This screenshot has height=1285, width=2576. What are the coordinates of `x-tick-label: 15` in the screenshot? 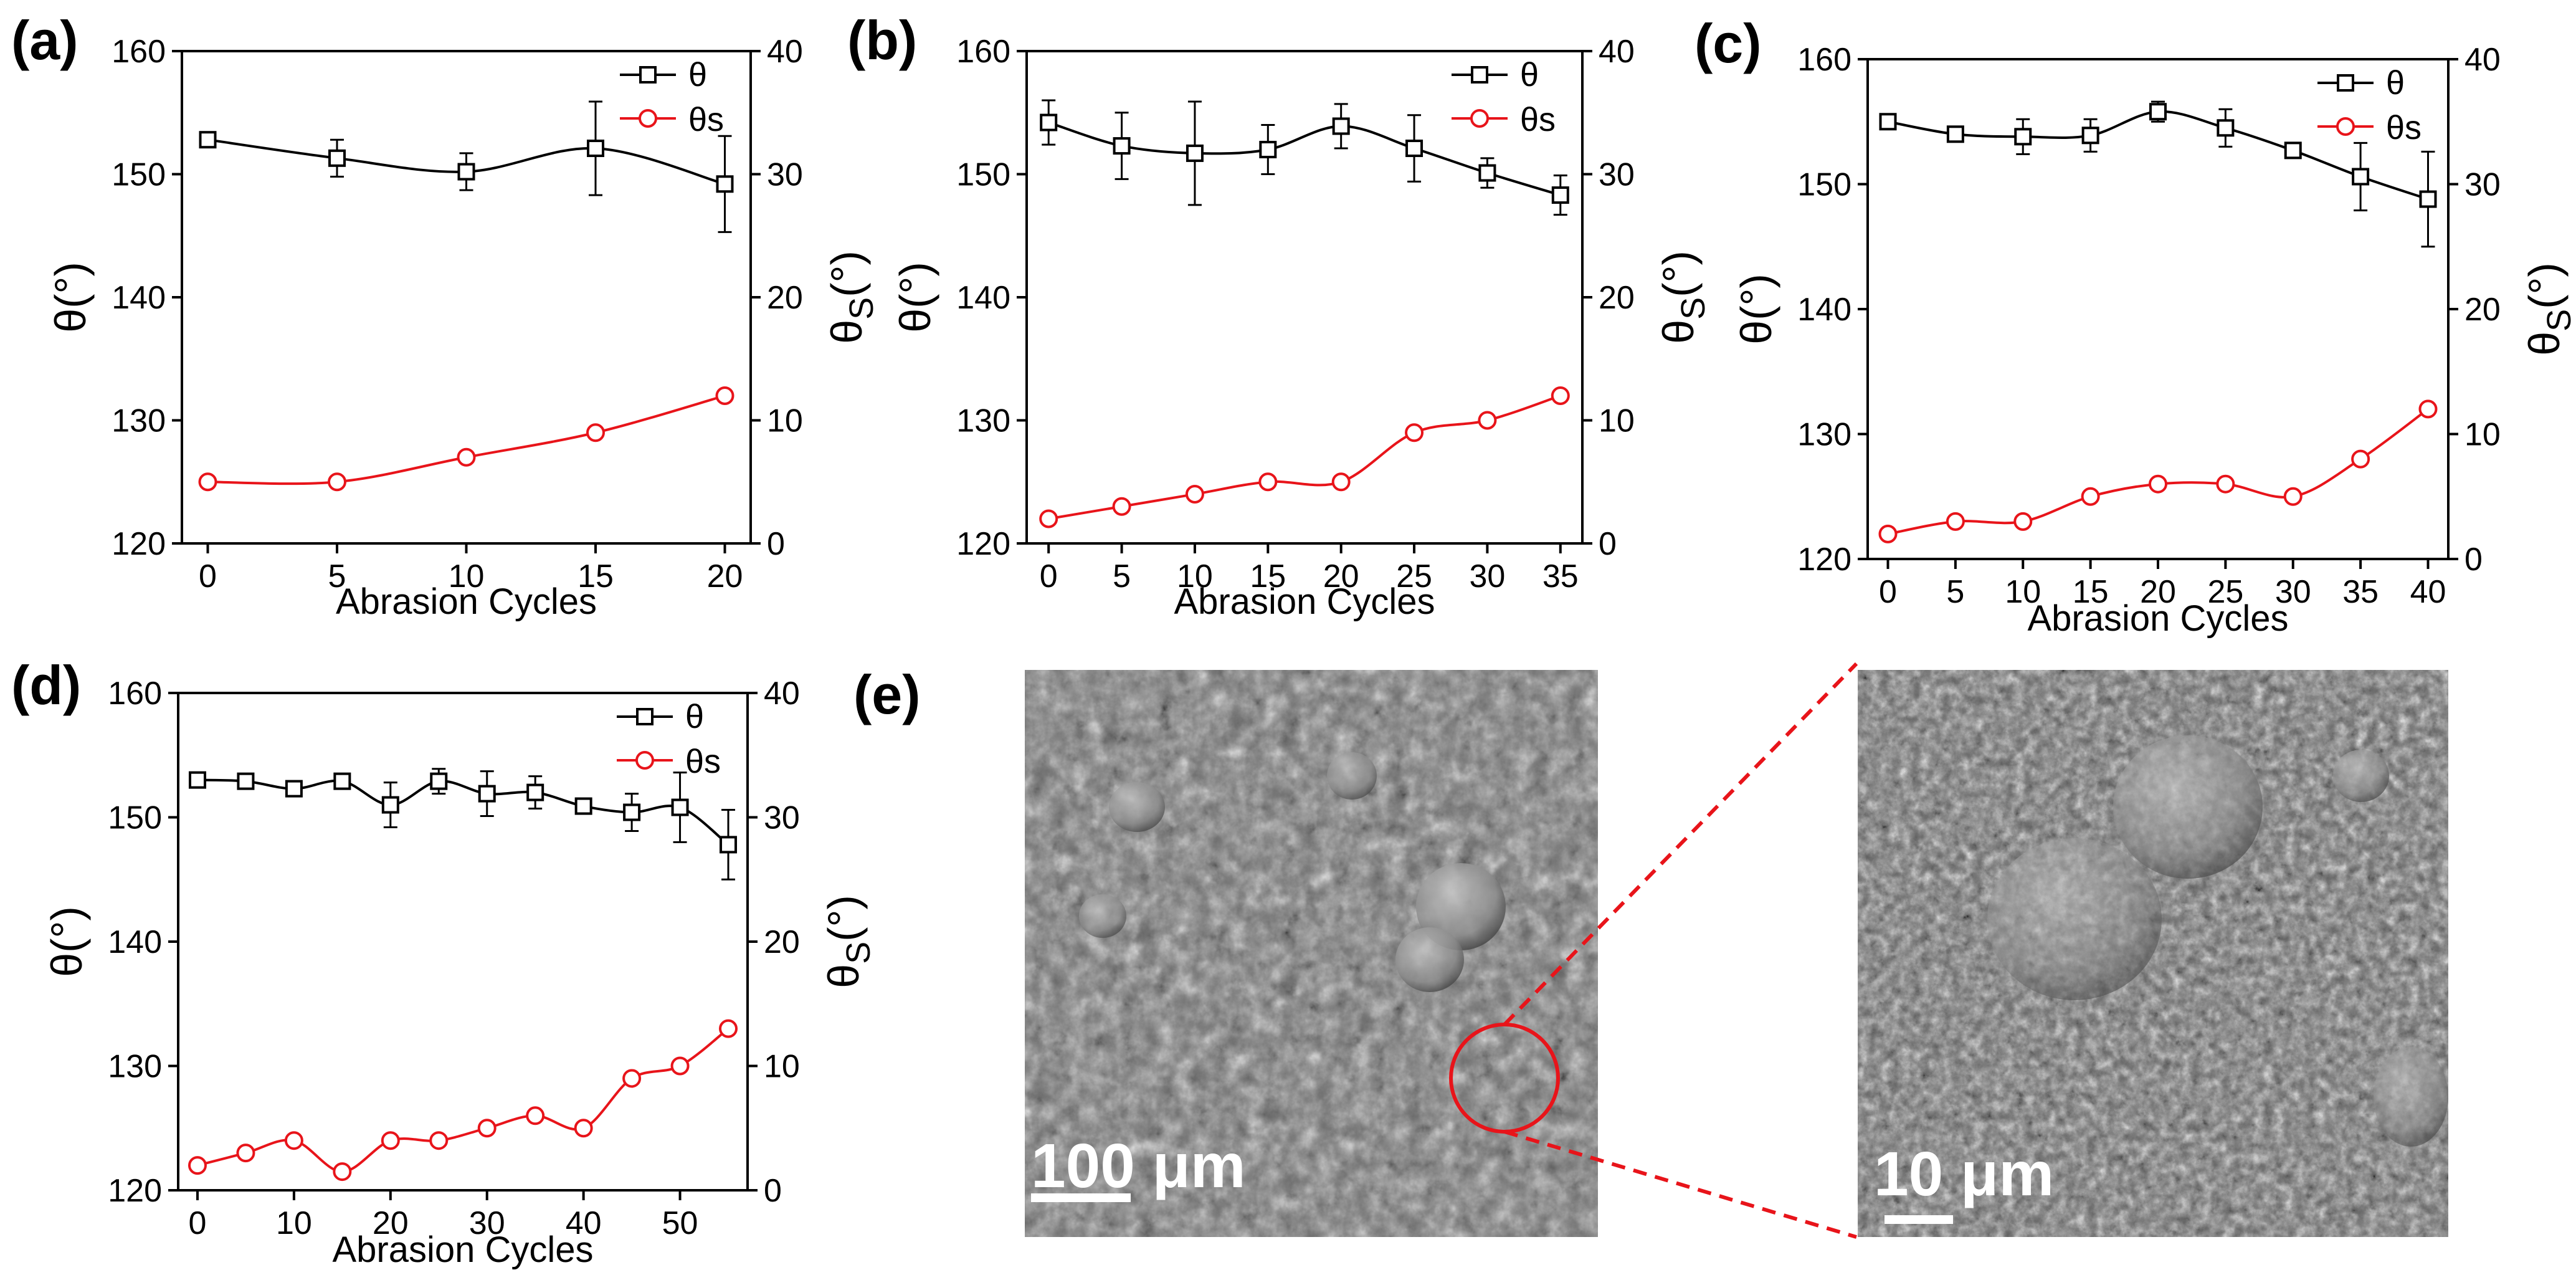 It's located at (595, 576).